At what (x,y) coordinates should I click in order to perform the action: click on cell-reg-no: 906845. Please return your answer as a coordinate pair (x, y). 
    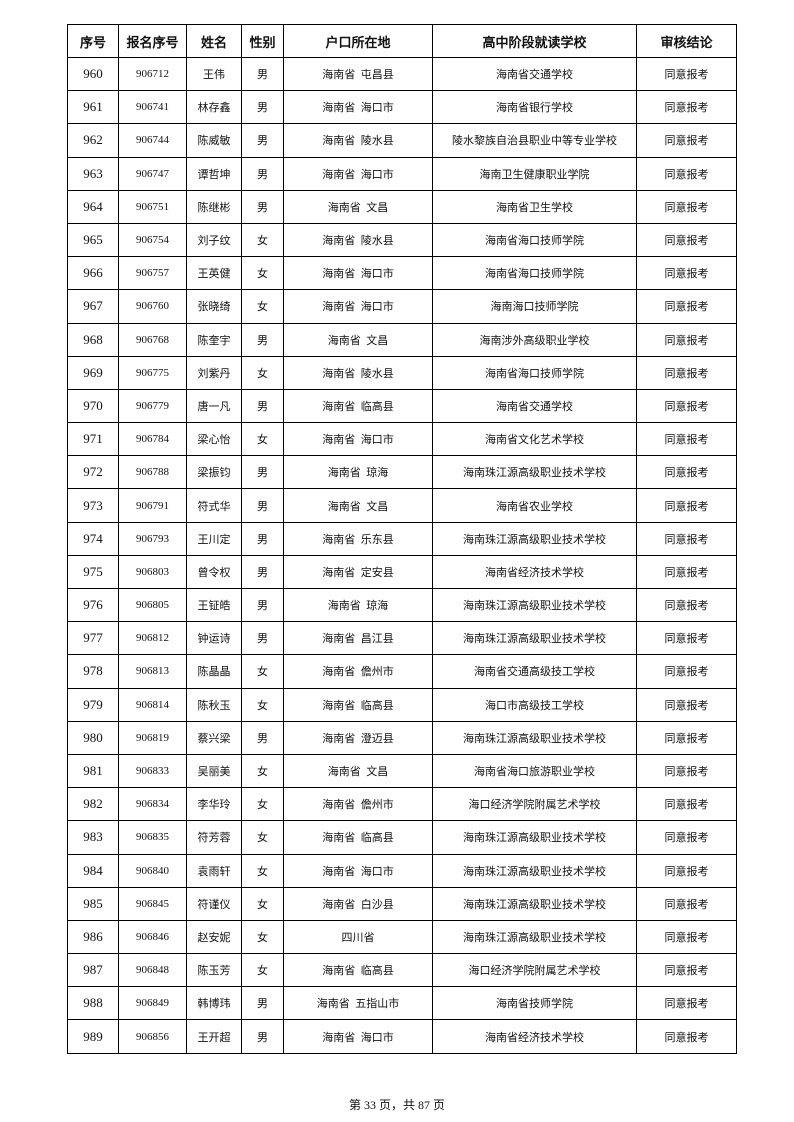
    Looking at the image, I should click on (152, 903).